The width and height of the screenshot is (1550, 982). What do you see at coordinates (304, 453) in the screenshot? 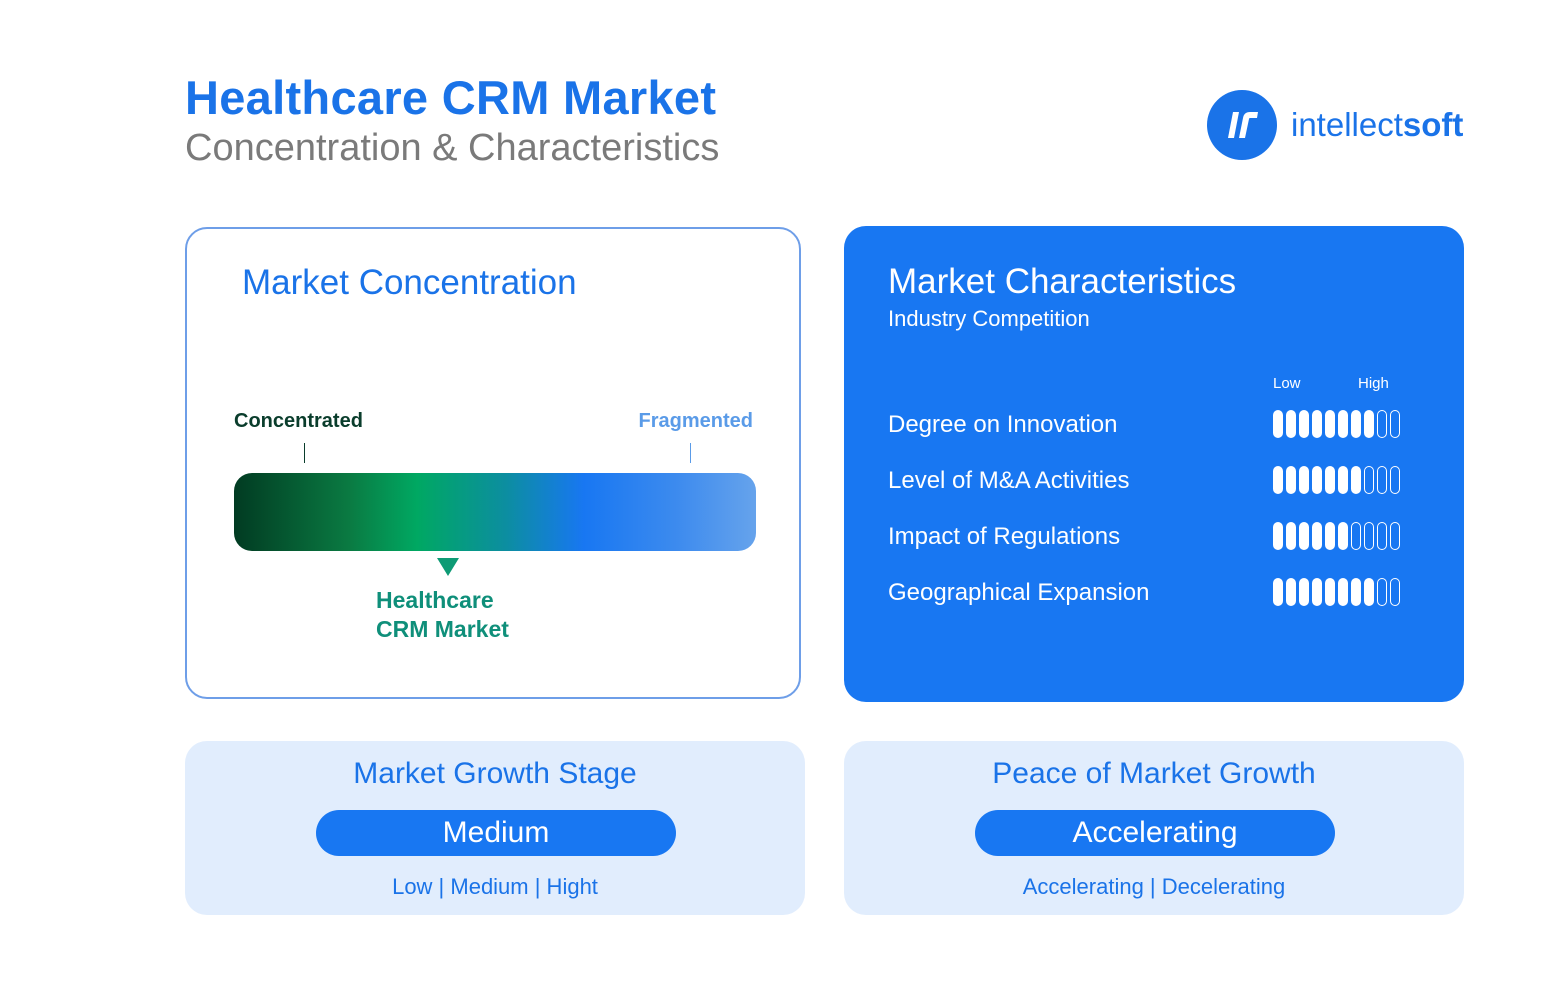
I see `concentrated-tick` at bounding box center [304, 453].